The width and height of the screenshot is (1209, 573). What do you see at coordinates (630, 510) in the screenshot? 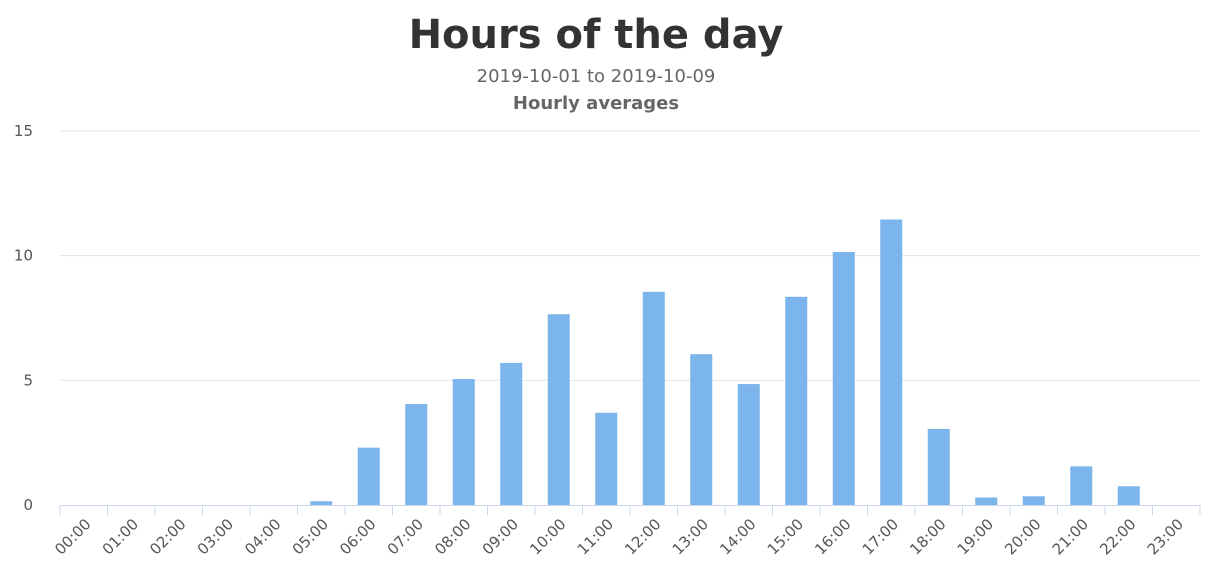
I see `x-axis` at bounding box center [630, 510].